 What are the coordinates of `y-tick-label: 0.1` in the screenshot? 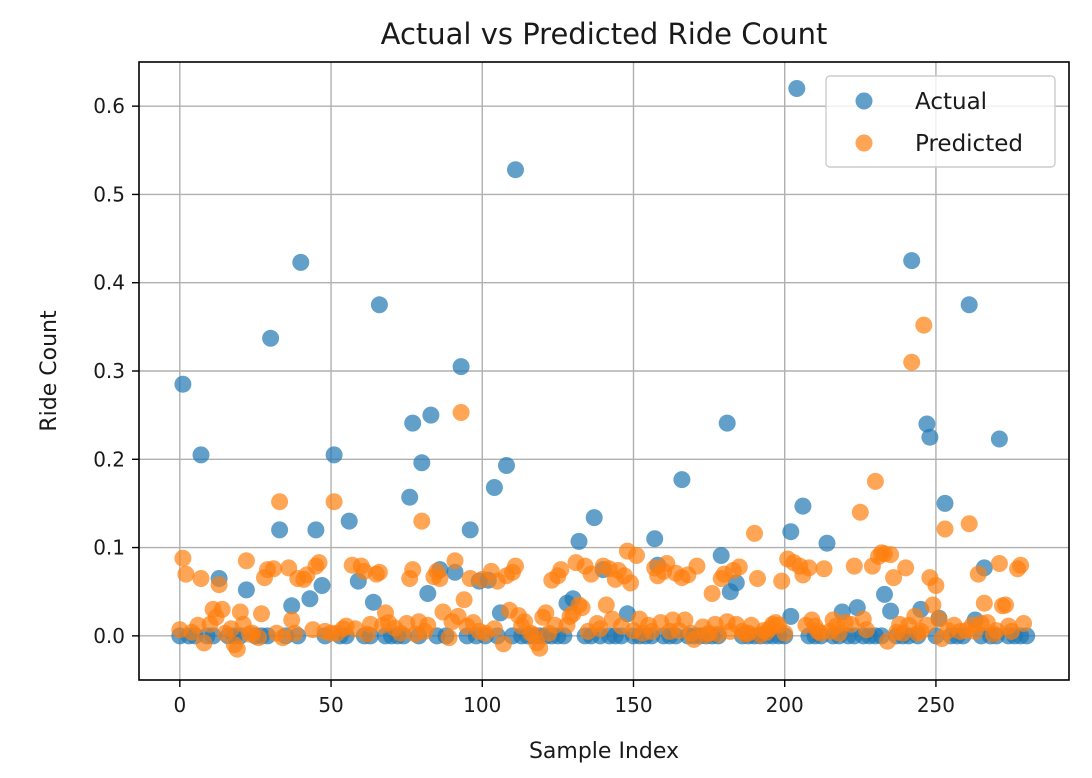 It's located at (109, 548).